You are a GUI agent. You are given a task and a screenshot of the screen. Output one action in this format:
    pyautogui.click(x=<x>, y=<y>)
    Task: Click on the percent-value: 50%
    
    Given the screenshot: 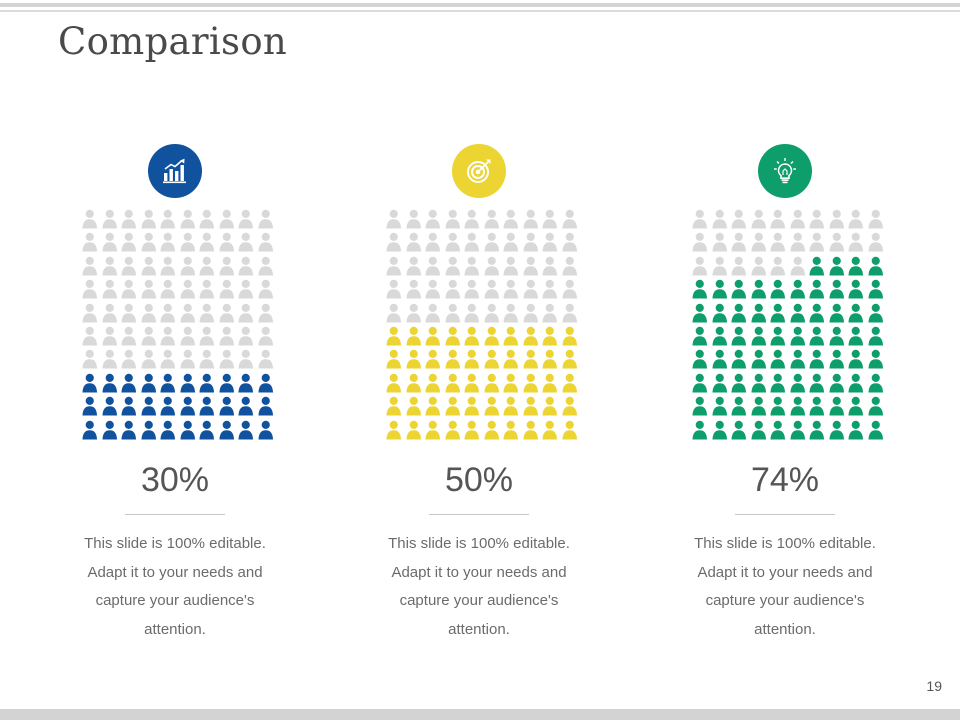 What is the action you would take?
    pyautogui.click(x=479, y=480)
    